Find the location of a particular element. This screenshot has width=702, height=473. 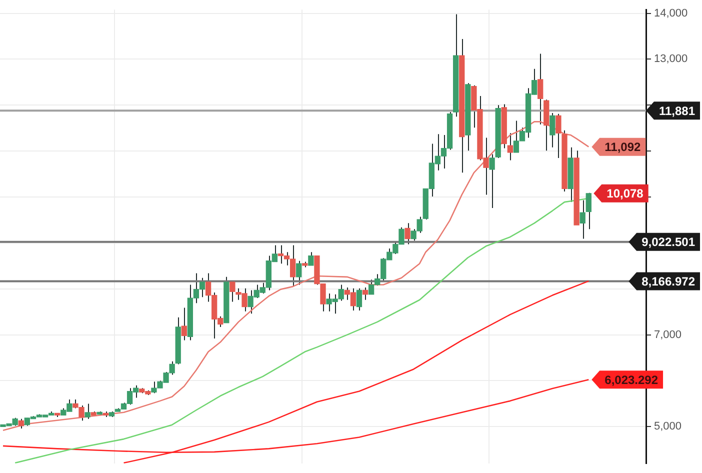

ref-line-label: 9,022.501 is located at coordinates (669, 242).